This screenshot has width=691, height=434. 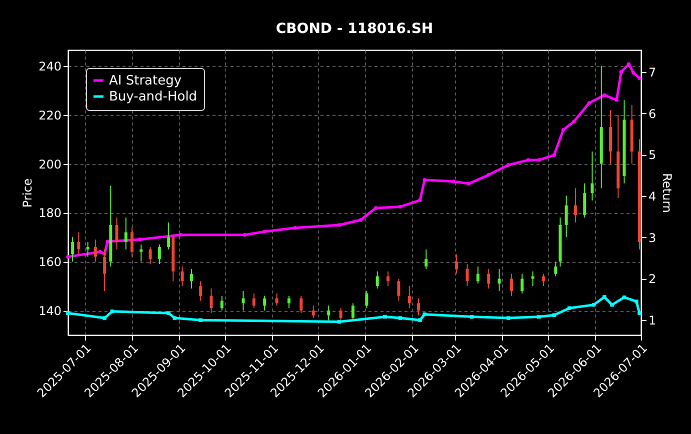 What do you see at coordinates (27, 193) in the screenshot?
I see `y-axis-title: Price` at bounding box center [27, 193].